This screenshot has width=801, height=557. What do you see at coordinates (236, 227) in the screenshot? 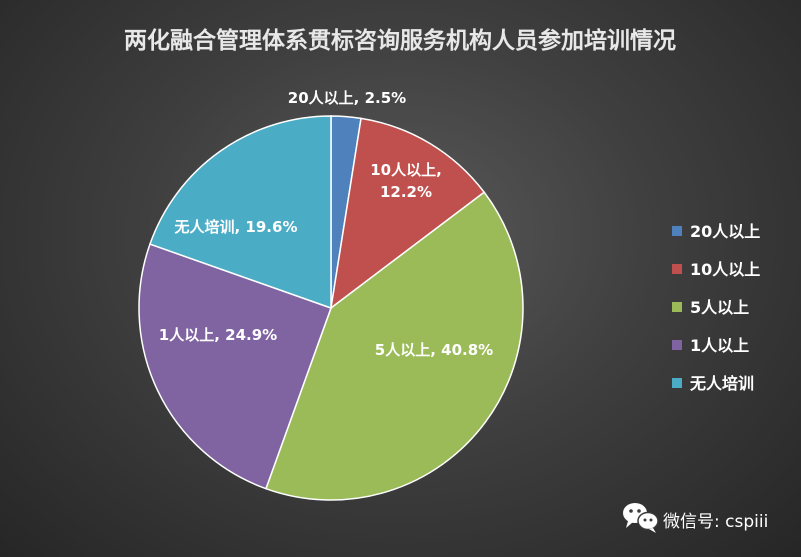
I see `data-label-5: 无人培训, 19.6%` at bounding box center [236, 227].